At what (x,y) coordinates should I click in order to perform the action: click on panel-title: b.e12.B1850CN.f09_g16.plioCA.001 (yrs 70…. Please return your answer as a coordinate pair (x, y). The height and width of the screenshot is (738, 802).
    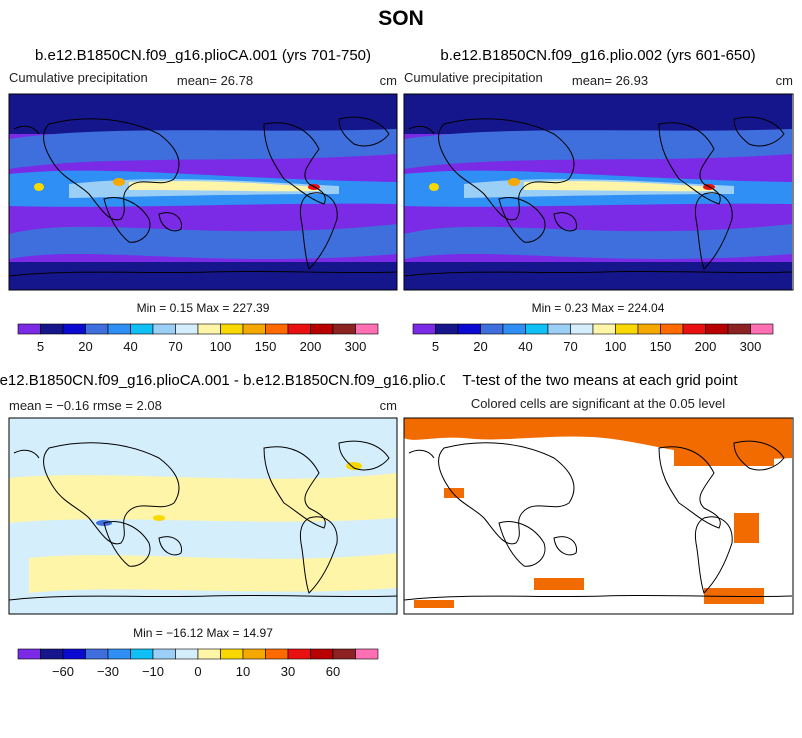
    Looking at the image, I should click on (203, 55).